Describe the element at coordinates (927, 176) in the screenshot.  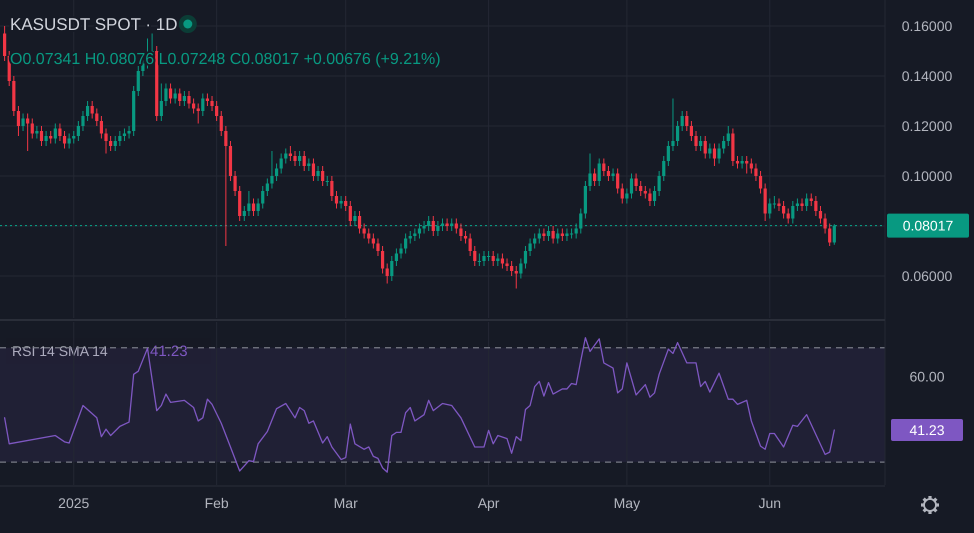
I see `y-tick-label: 0.10000` at that location.